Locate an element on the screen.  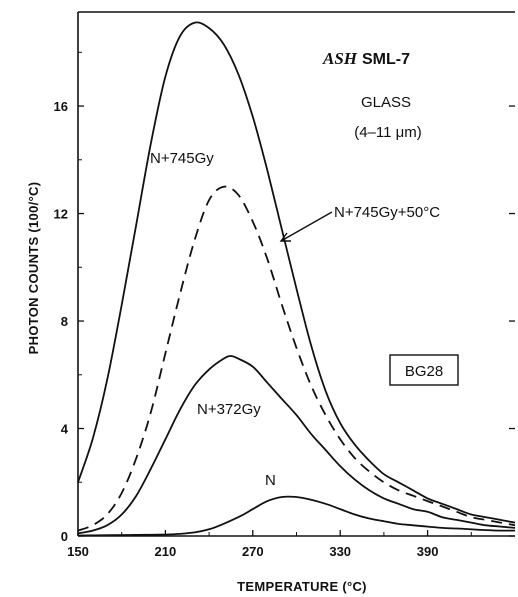
x-axis-label: TEMPERATURE (°C) is located at coordinates (302, 586).